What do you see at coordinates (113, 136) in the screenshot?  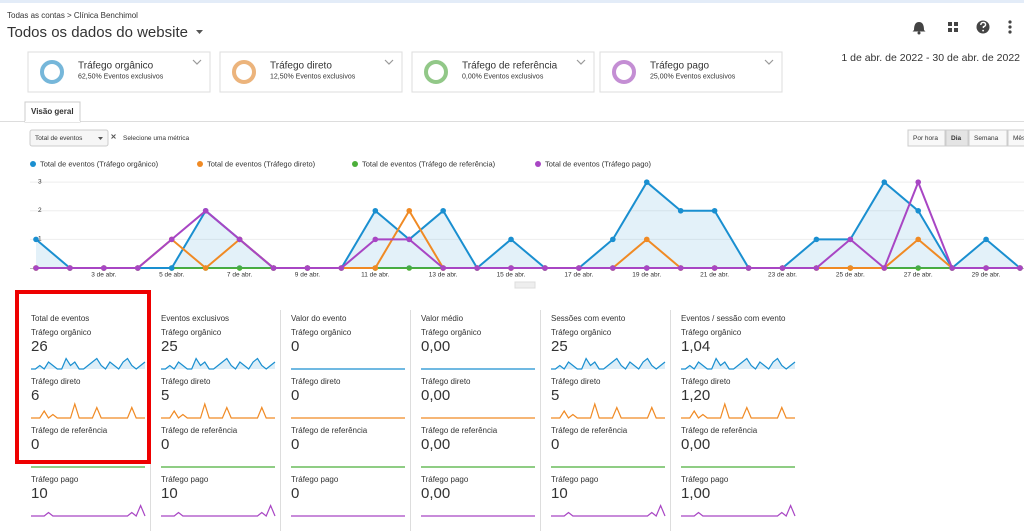 I see `remove-metric-icon` at bounding box center [113, 136].